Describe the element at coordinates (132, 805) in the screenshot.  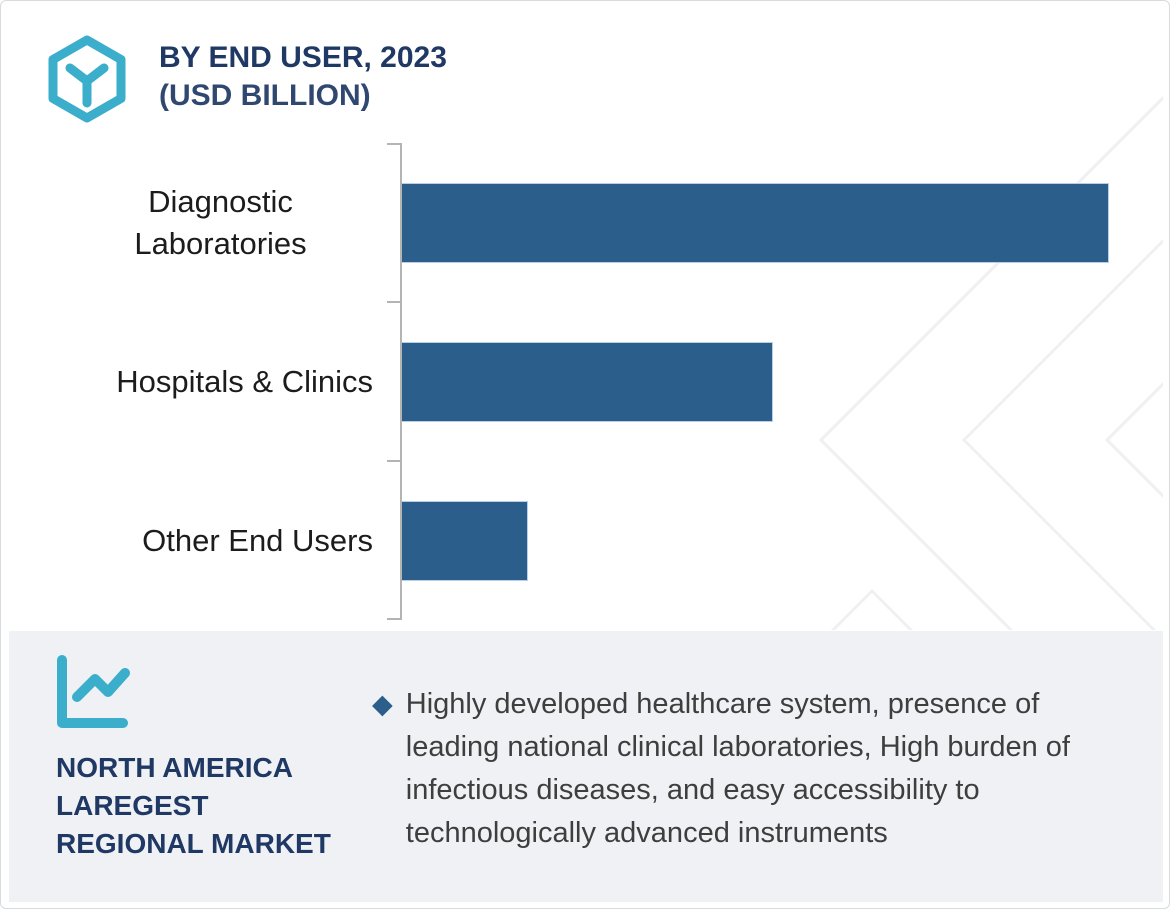
I see `footer-headline-line2: LAREGEST` at that location.